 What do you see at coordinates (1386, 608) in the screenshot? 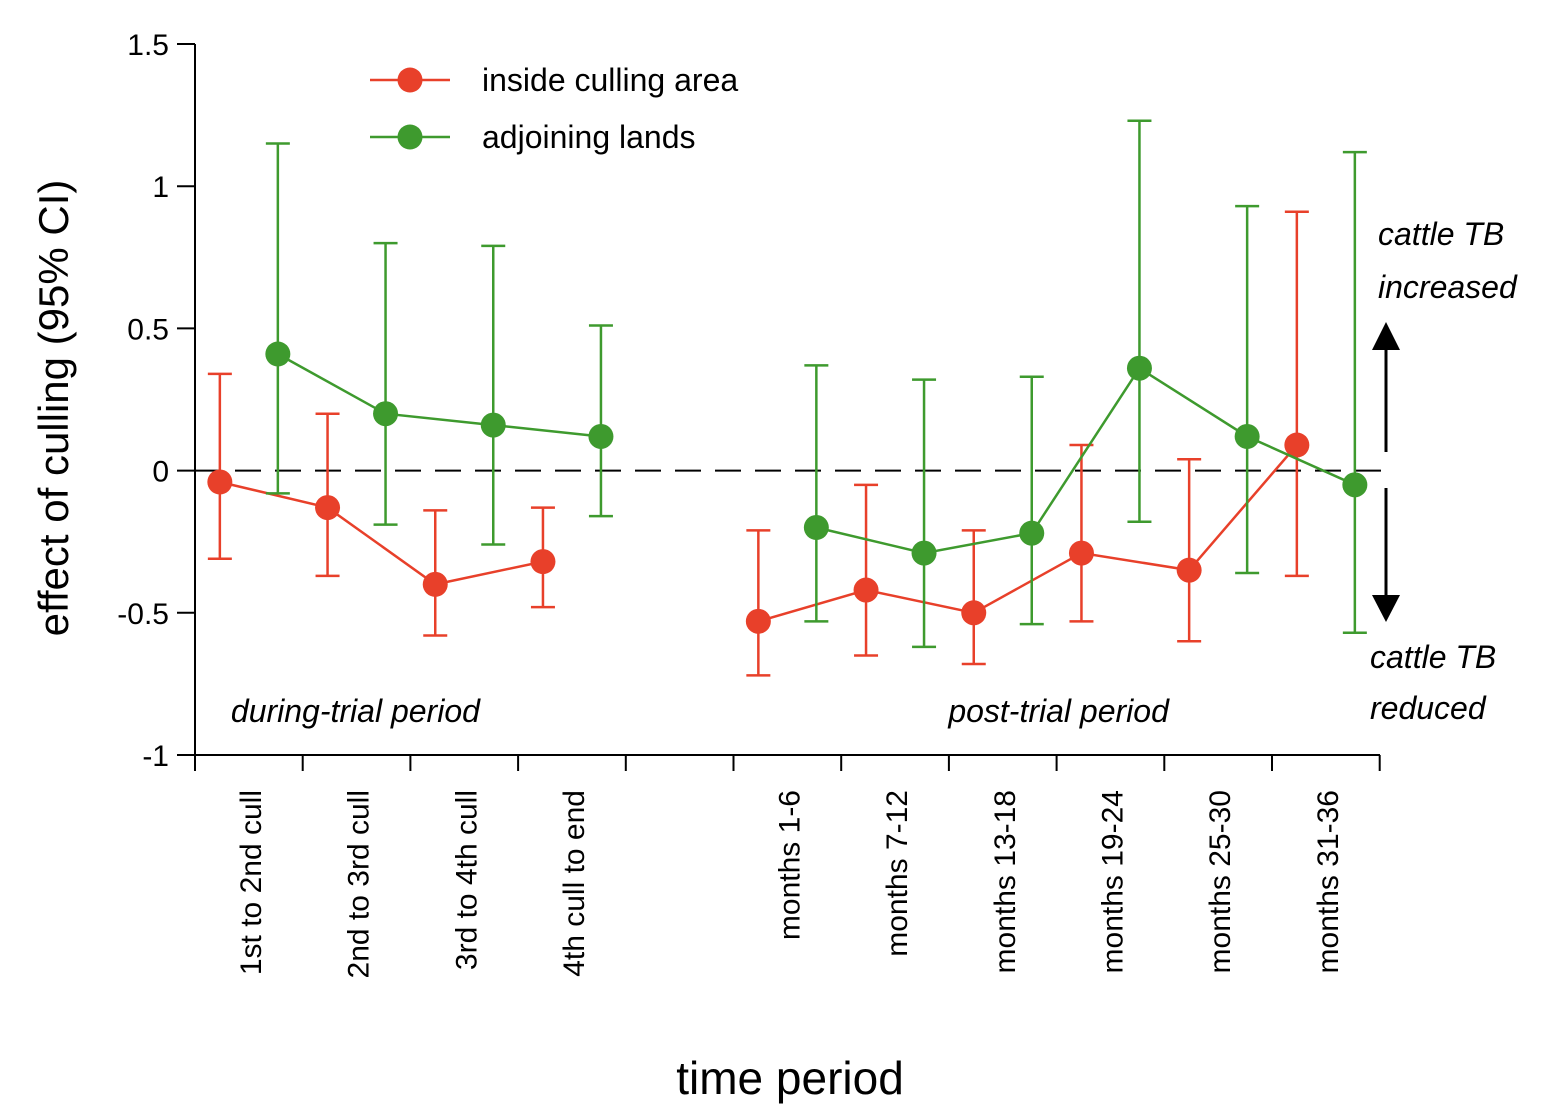
I see `reduce-arrow-head` at bounding box center [1386, 608].